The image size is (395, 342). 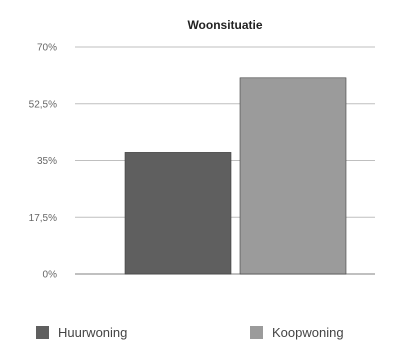 I want to click on bar-huurwoning, so click(x=178, y=213).